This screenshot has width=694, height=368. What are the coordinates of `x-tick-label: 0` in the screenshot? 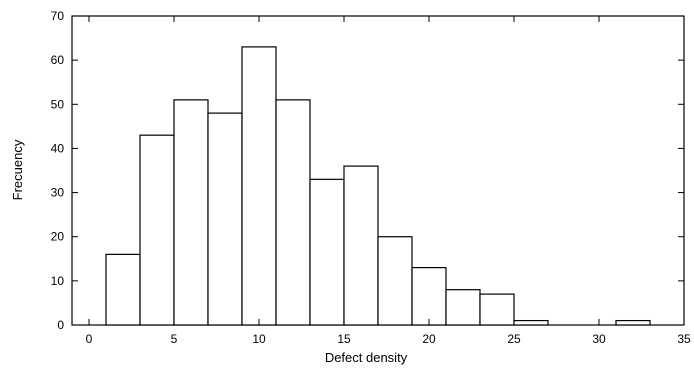 It's located at (89, 339).